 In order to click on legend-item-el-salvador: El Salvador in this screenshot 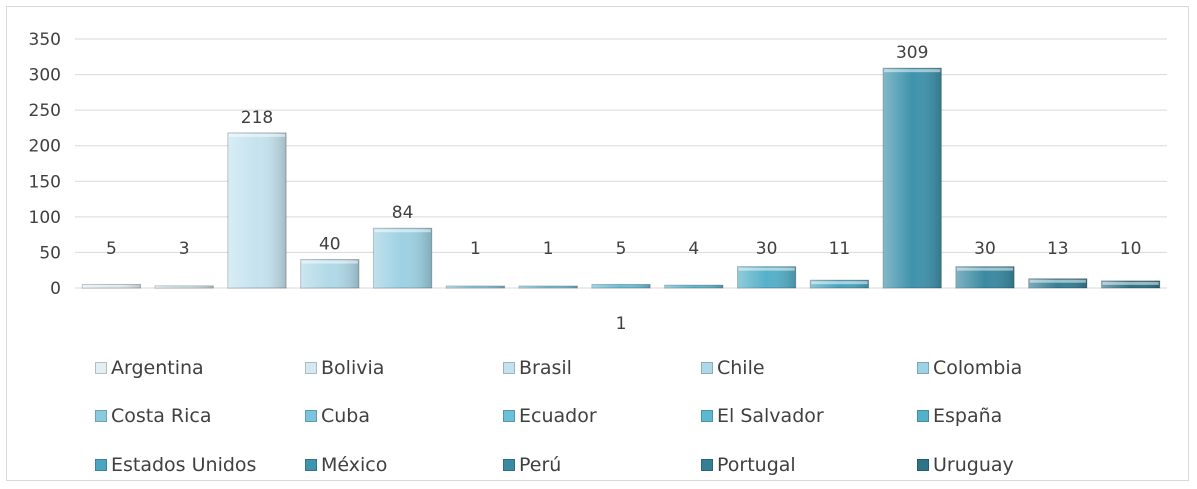, I will do `click(762, 416)`.